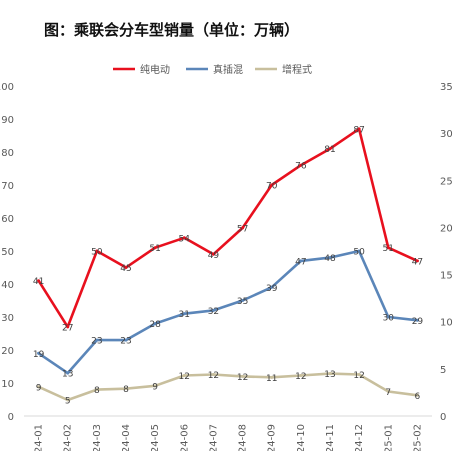 The height and width of the screenshot is (451, 453). Describe the element at coordinates (7, 153) in the screenshot. I see `y-left-tick-label: 80` at that location.